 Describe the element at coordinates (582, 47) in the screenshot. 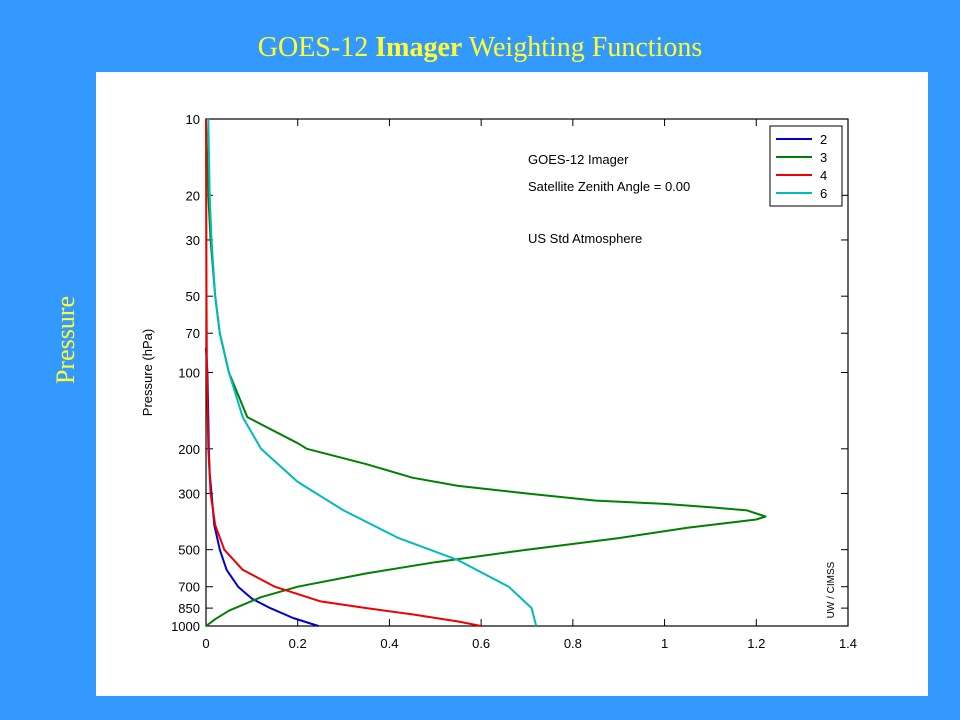

I see `slide-title-suffix: Weighting Functions` at that location.